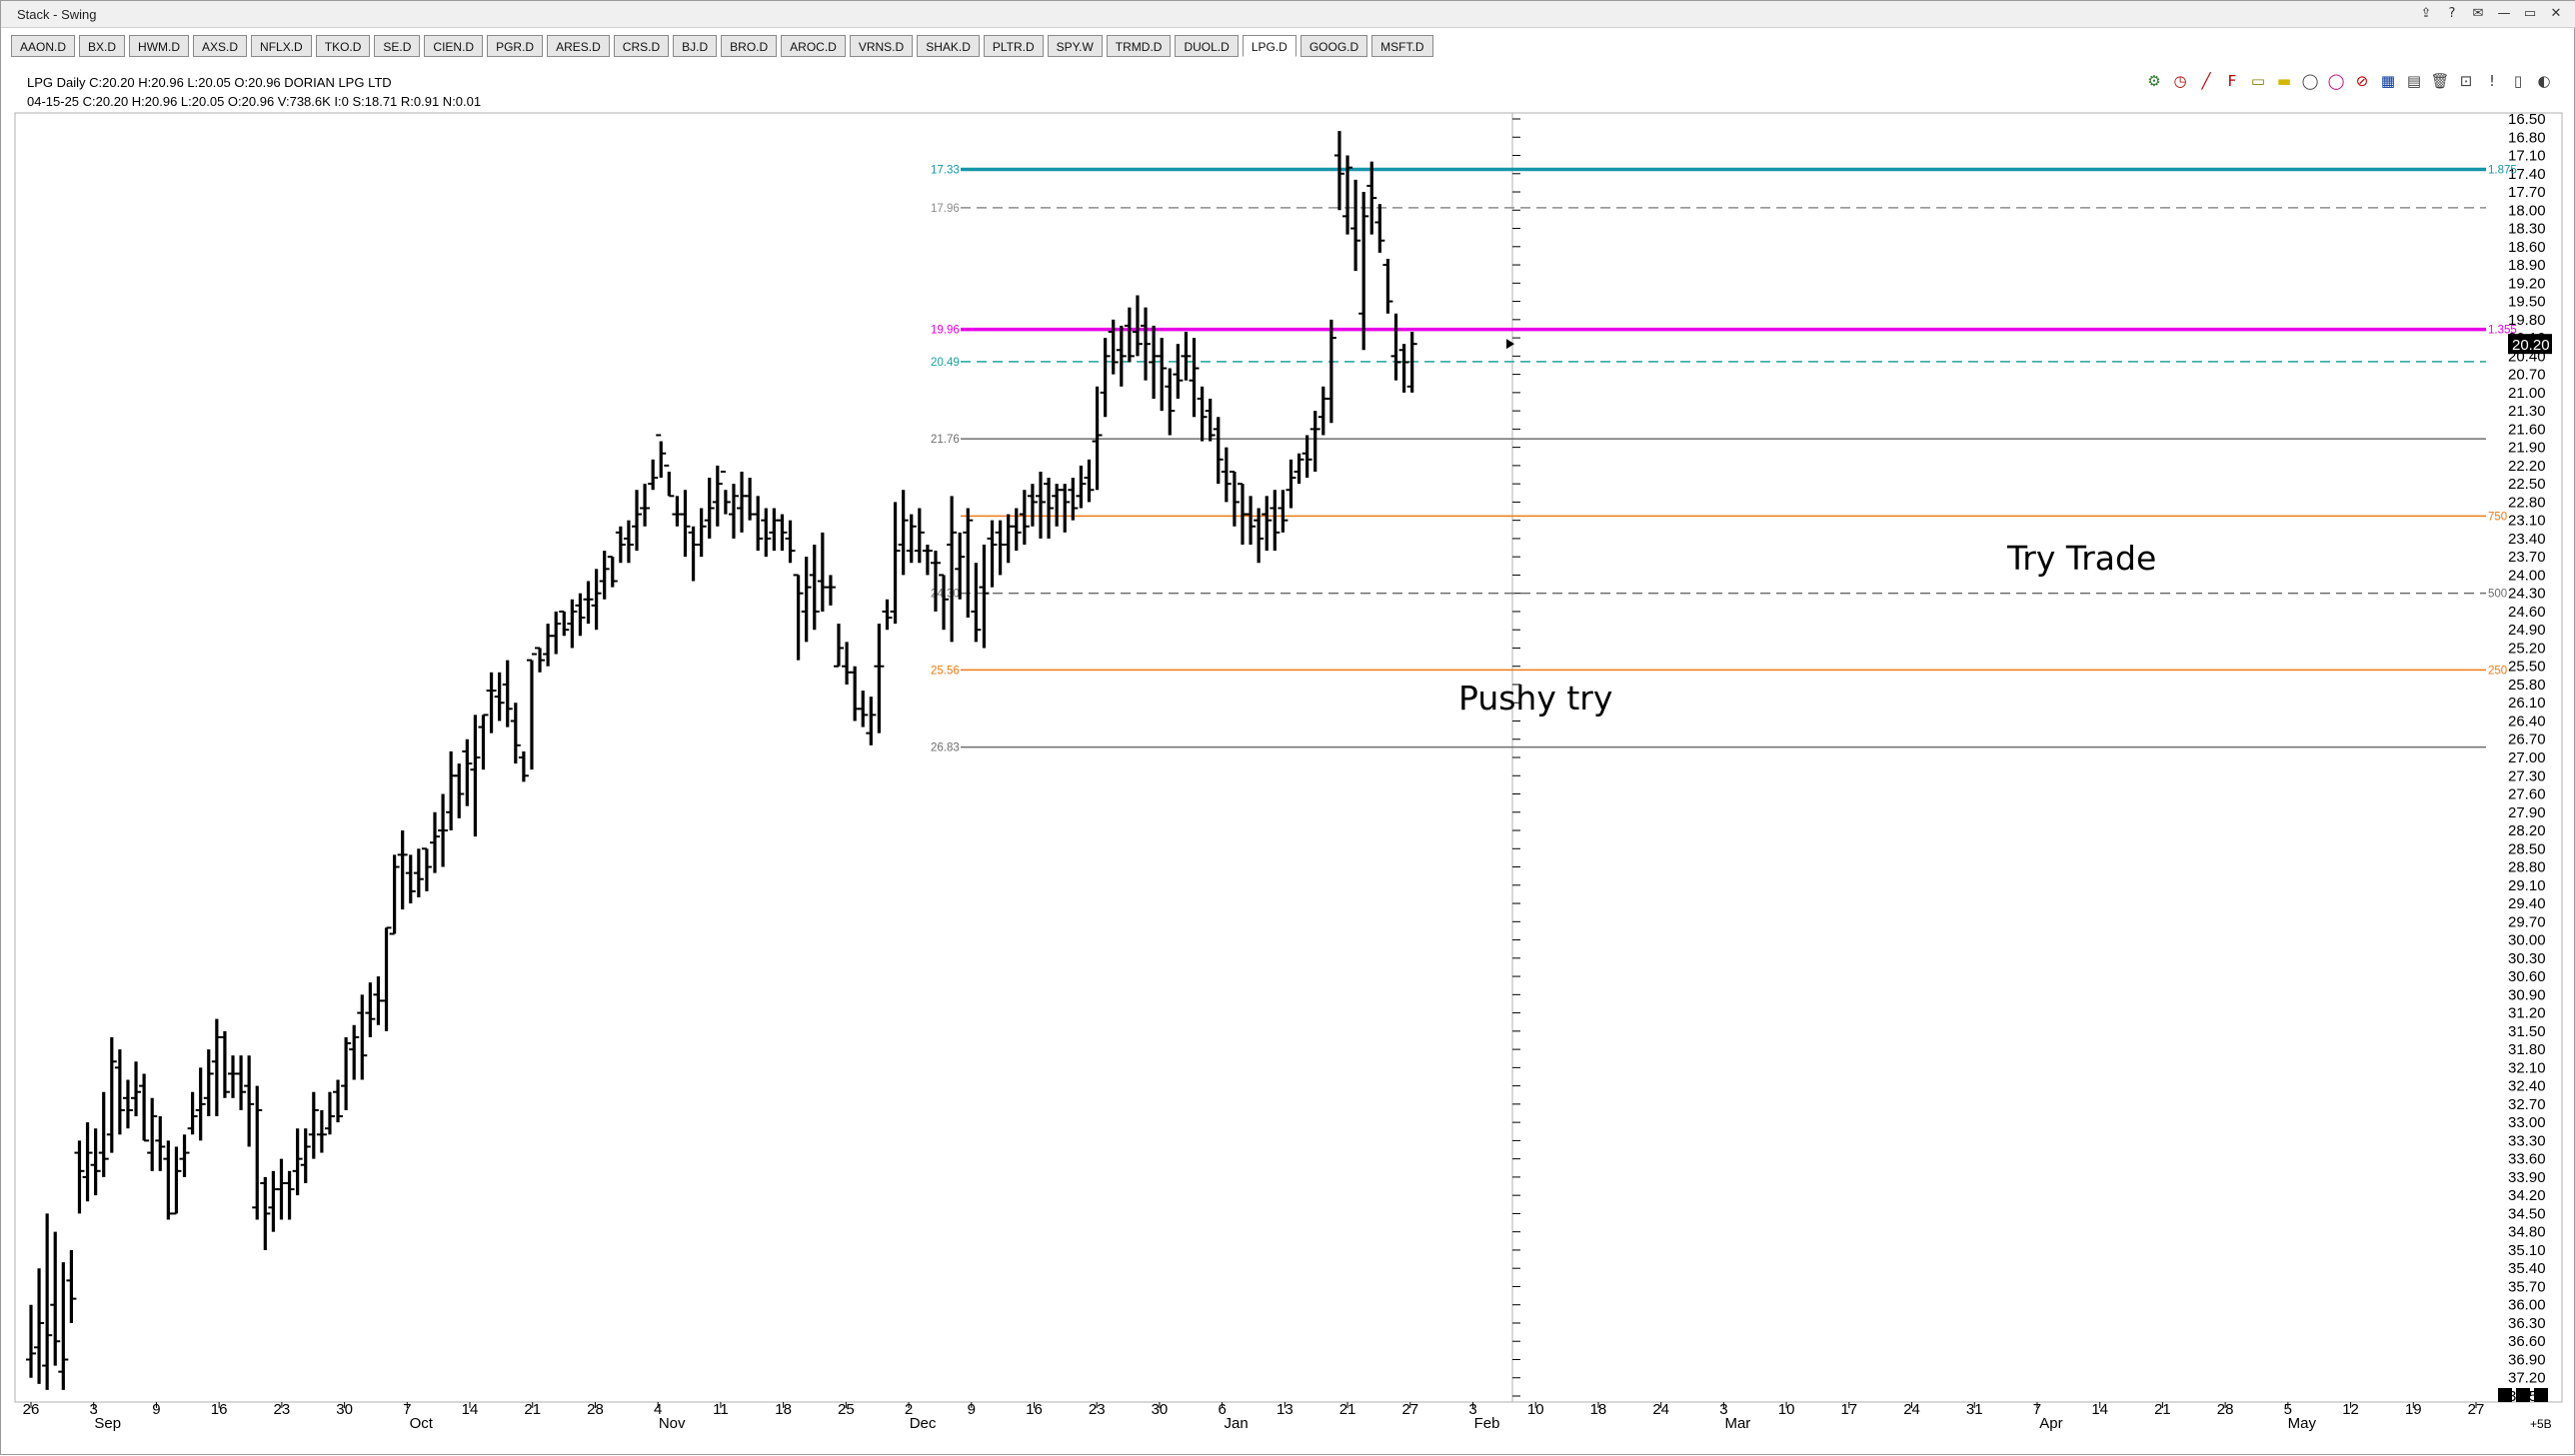 This screenshot has height=1456, width=2575. Describe the element at coordinates (2388, 81) in the screenshot. I see `grid-icon: ▦` at that location.